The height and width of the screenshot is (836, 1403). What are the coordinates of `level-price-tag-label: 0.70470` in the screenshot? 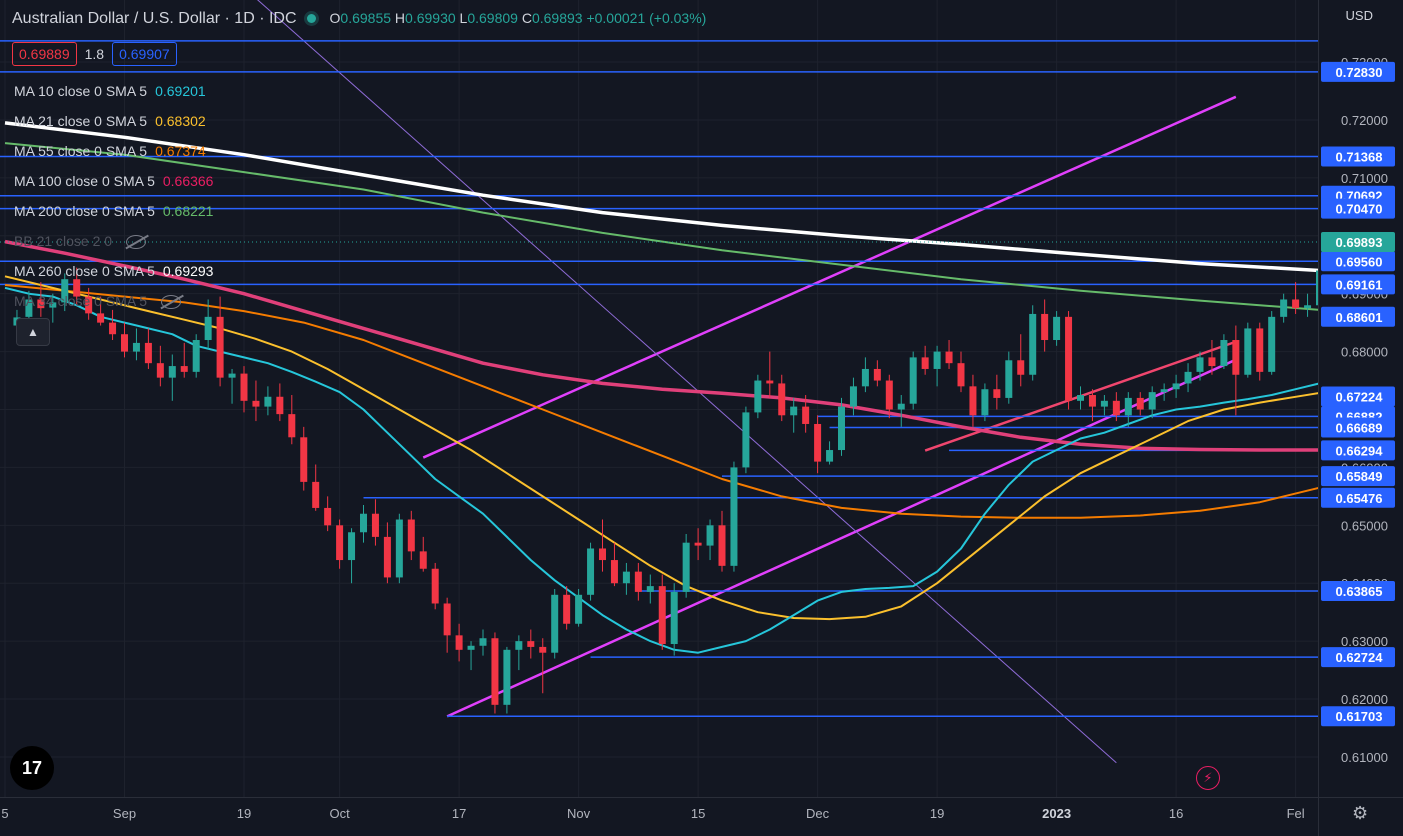 It's located at (1359, 209).